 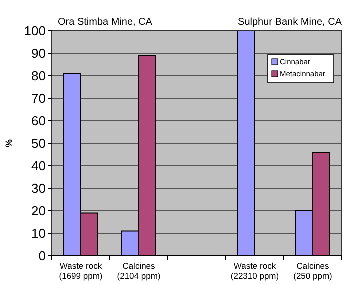 I want to click on y-tick-label: 80, so click(x=39, y=76).